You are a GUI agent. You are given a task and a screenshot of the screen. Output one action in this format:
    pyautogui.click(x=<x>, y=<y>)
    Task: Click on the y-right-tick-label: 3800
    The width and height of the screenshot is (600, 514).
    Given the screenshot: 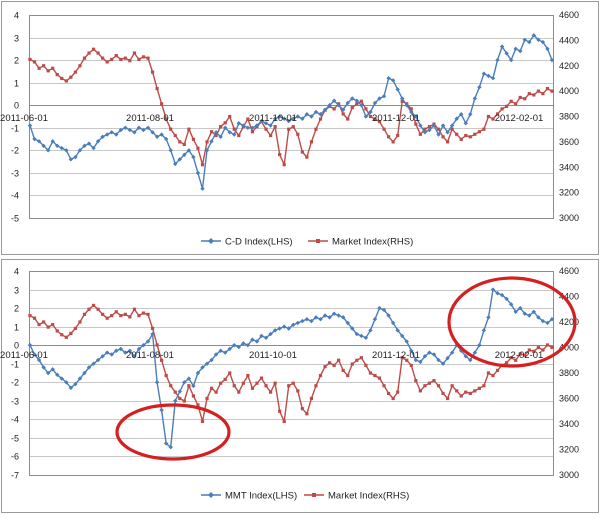 What is the action you would take?
    pyautogui.click(x=569, y=117)
    